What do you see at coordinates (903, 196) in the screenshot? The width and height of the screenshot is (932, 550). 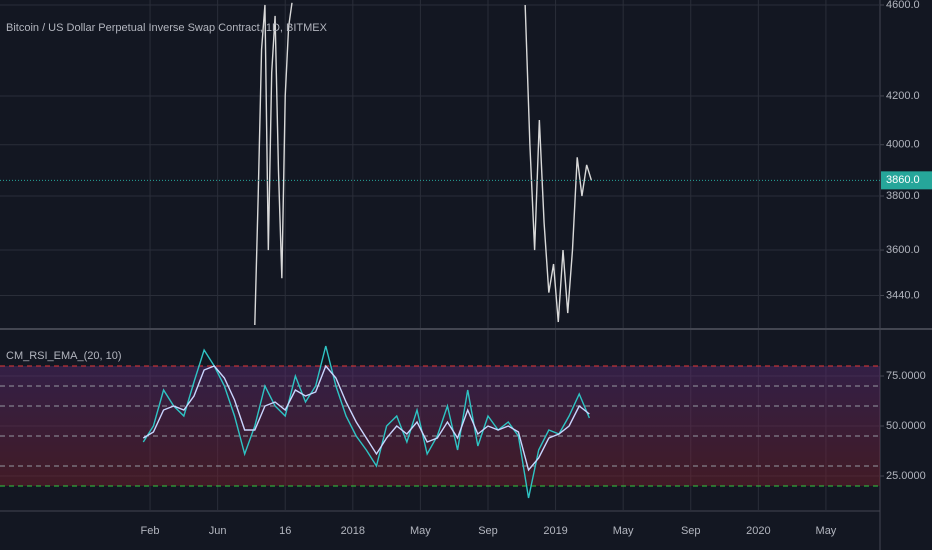 I see `y-tick-label: 3800.0` at bounding box center [903, 196].